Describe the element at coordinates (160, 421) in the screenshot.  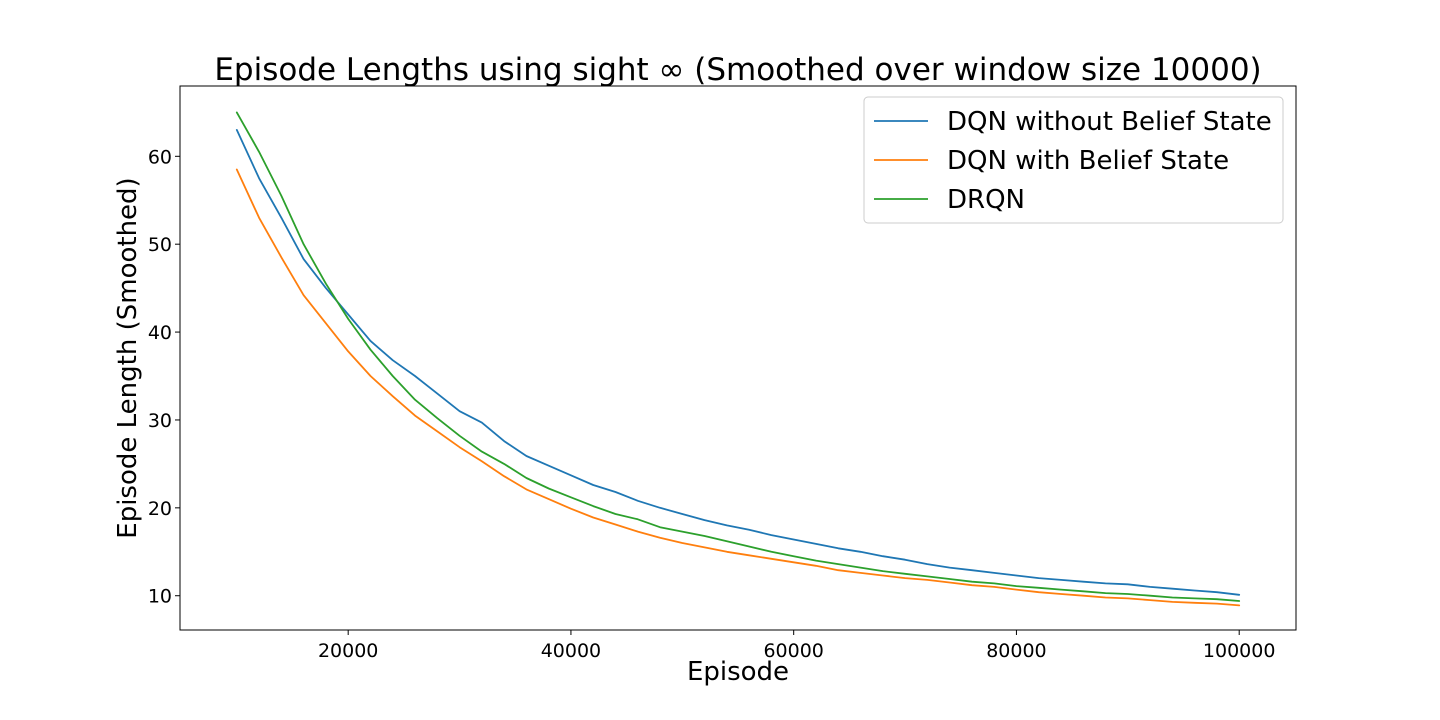
I see `y-tick-label: 30` at that location.